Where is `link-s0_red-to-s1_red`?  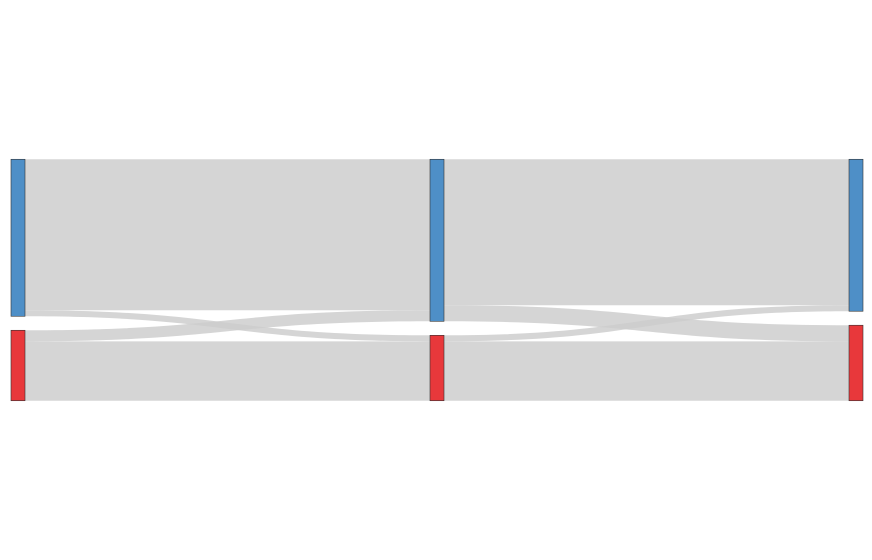
link-s0_red-to-s1_red is located at coordinates (227, 371).